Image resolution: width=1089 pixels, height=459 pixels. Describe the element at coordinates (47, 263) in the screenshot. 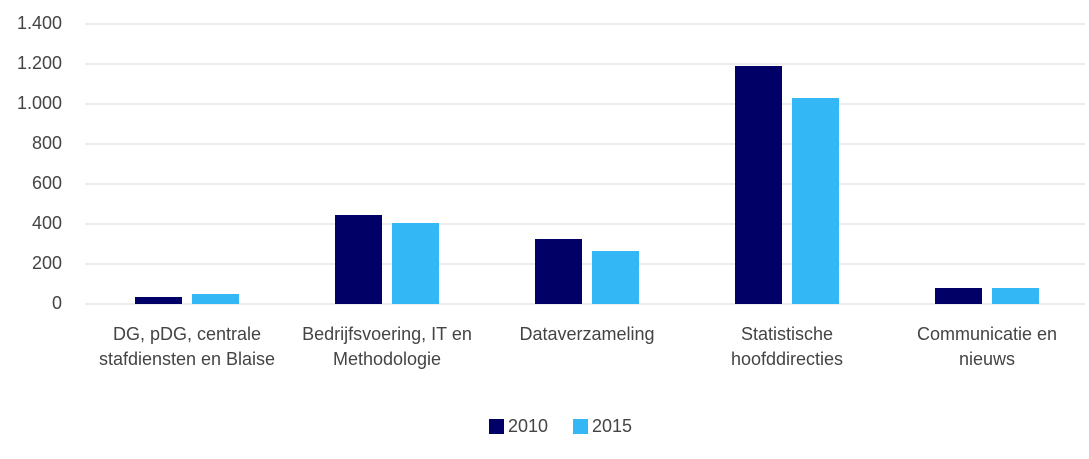

I see `y-tick-label: 200` at that location.